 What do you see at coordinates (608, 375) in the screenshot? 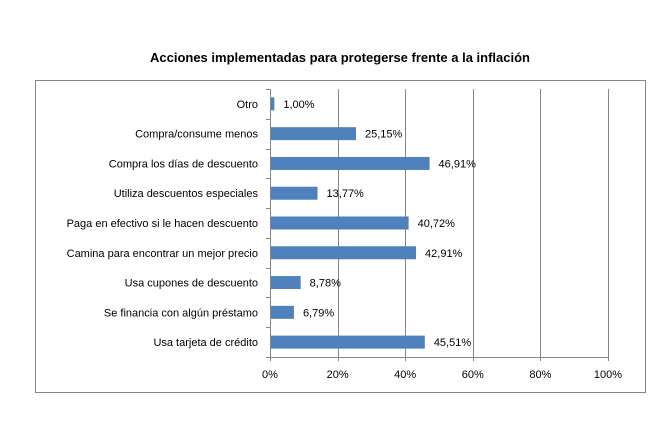
I see `x-tick-label: 100%` at bounding box center [608, 375].